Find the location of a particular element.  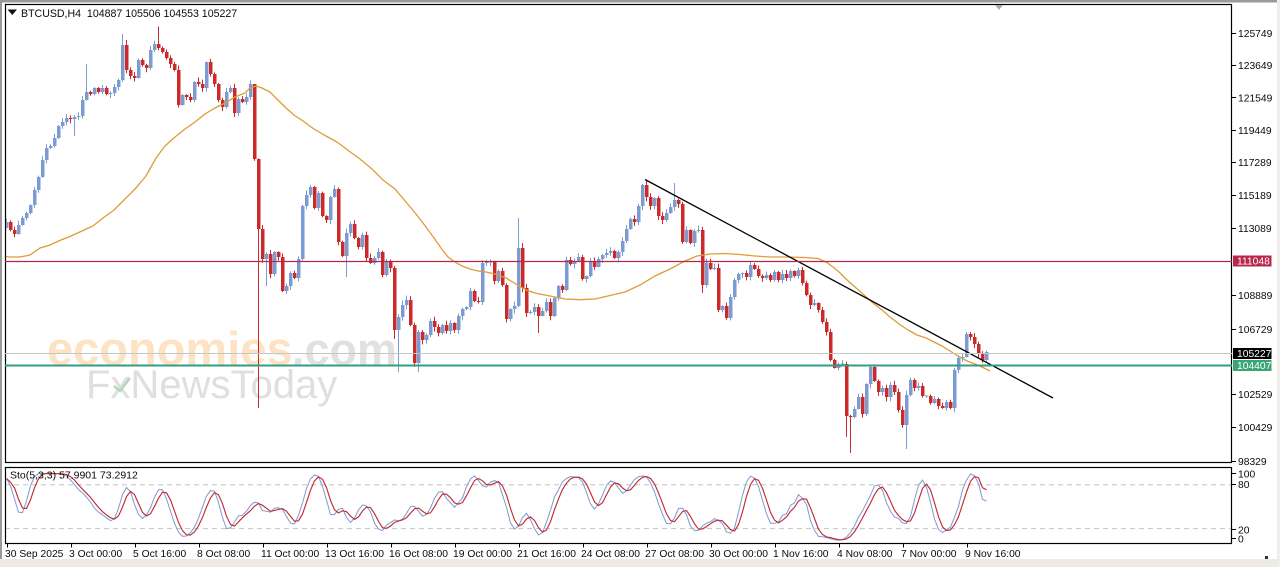

svg-text: 19 Oct 00:00 is located at coordinates (482, 554).